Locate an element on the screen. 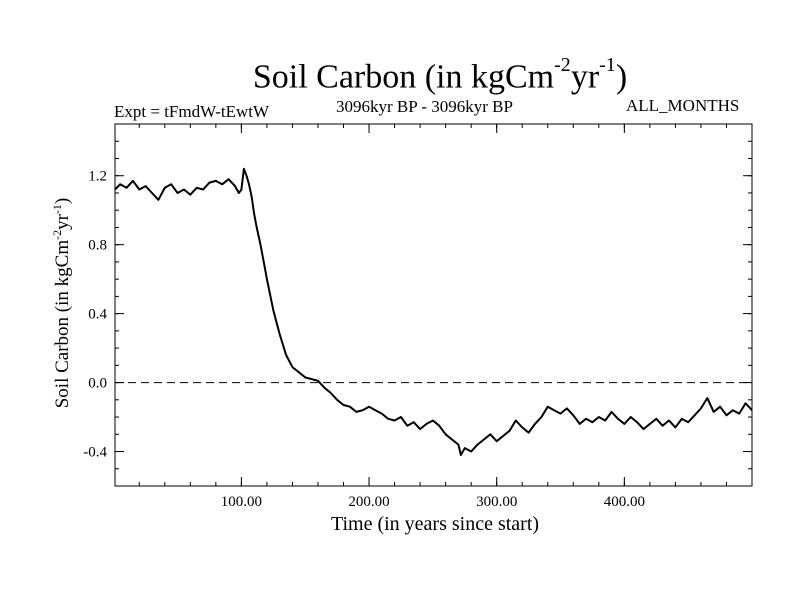 The width and height of the screenshot is (800, 600). experiment-label: Expt = tFmdW-tEwtW is located at coordinates (192, 111).